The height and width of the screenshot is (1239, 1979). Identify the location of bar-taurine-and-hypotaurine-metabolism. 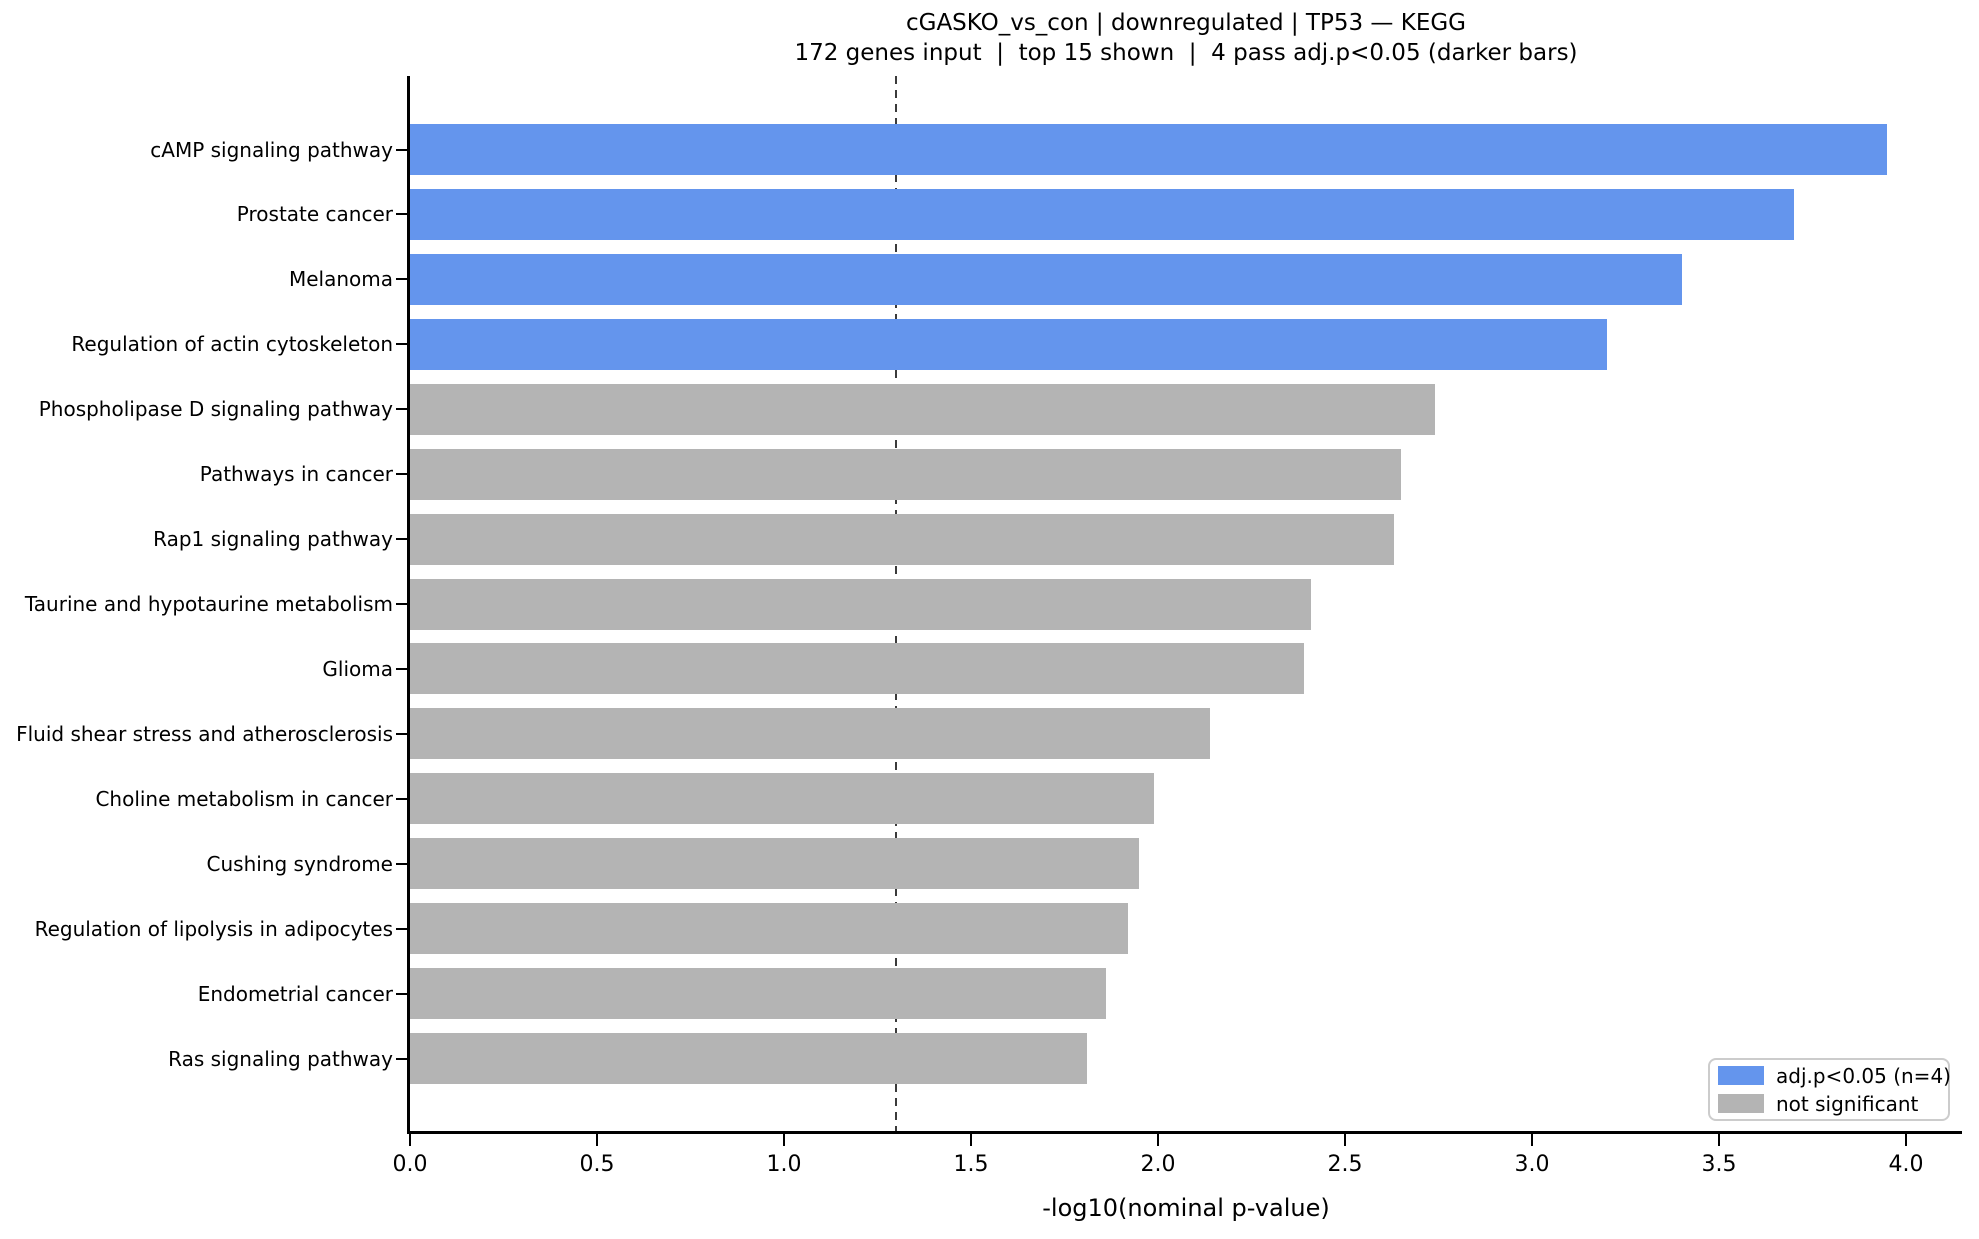
(860, 604).